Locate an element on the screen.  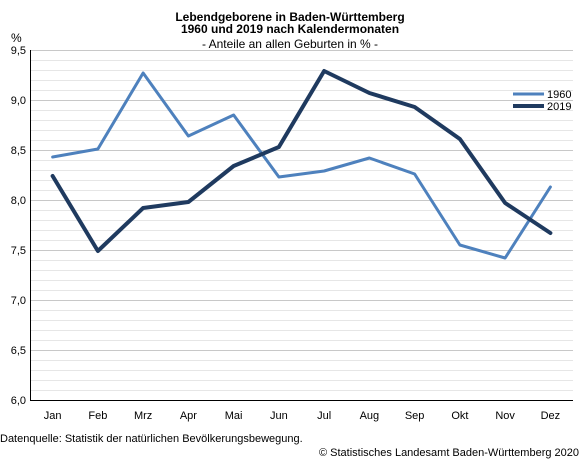
chart-title-line: 1960 und 2019 nach Kalendermonaten is located at coordinates (290, 29).